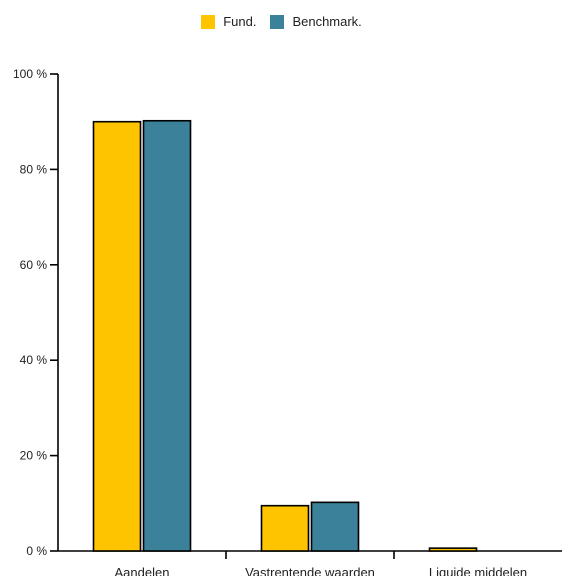 This screenshot has height=576, width=563. Describe the element at coordinates (30, 74) in the screenshot. I see `y-tick-label-100: 100 %` at that location.